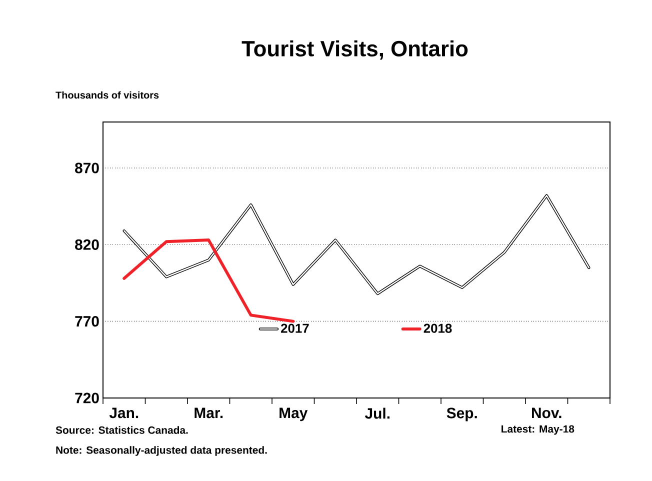 This screenshot has width=652, height=481. I want to click on y-tick-label: 870, so click(87, 168).